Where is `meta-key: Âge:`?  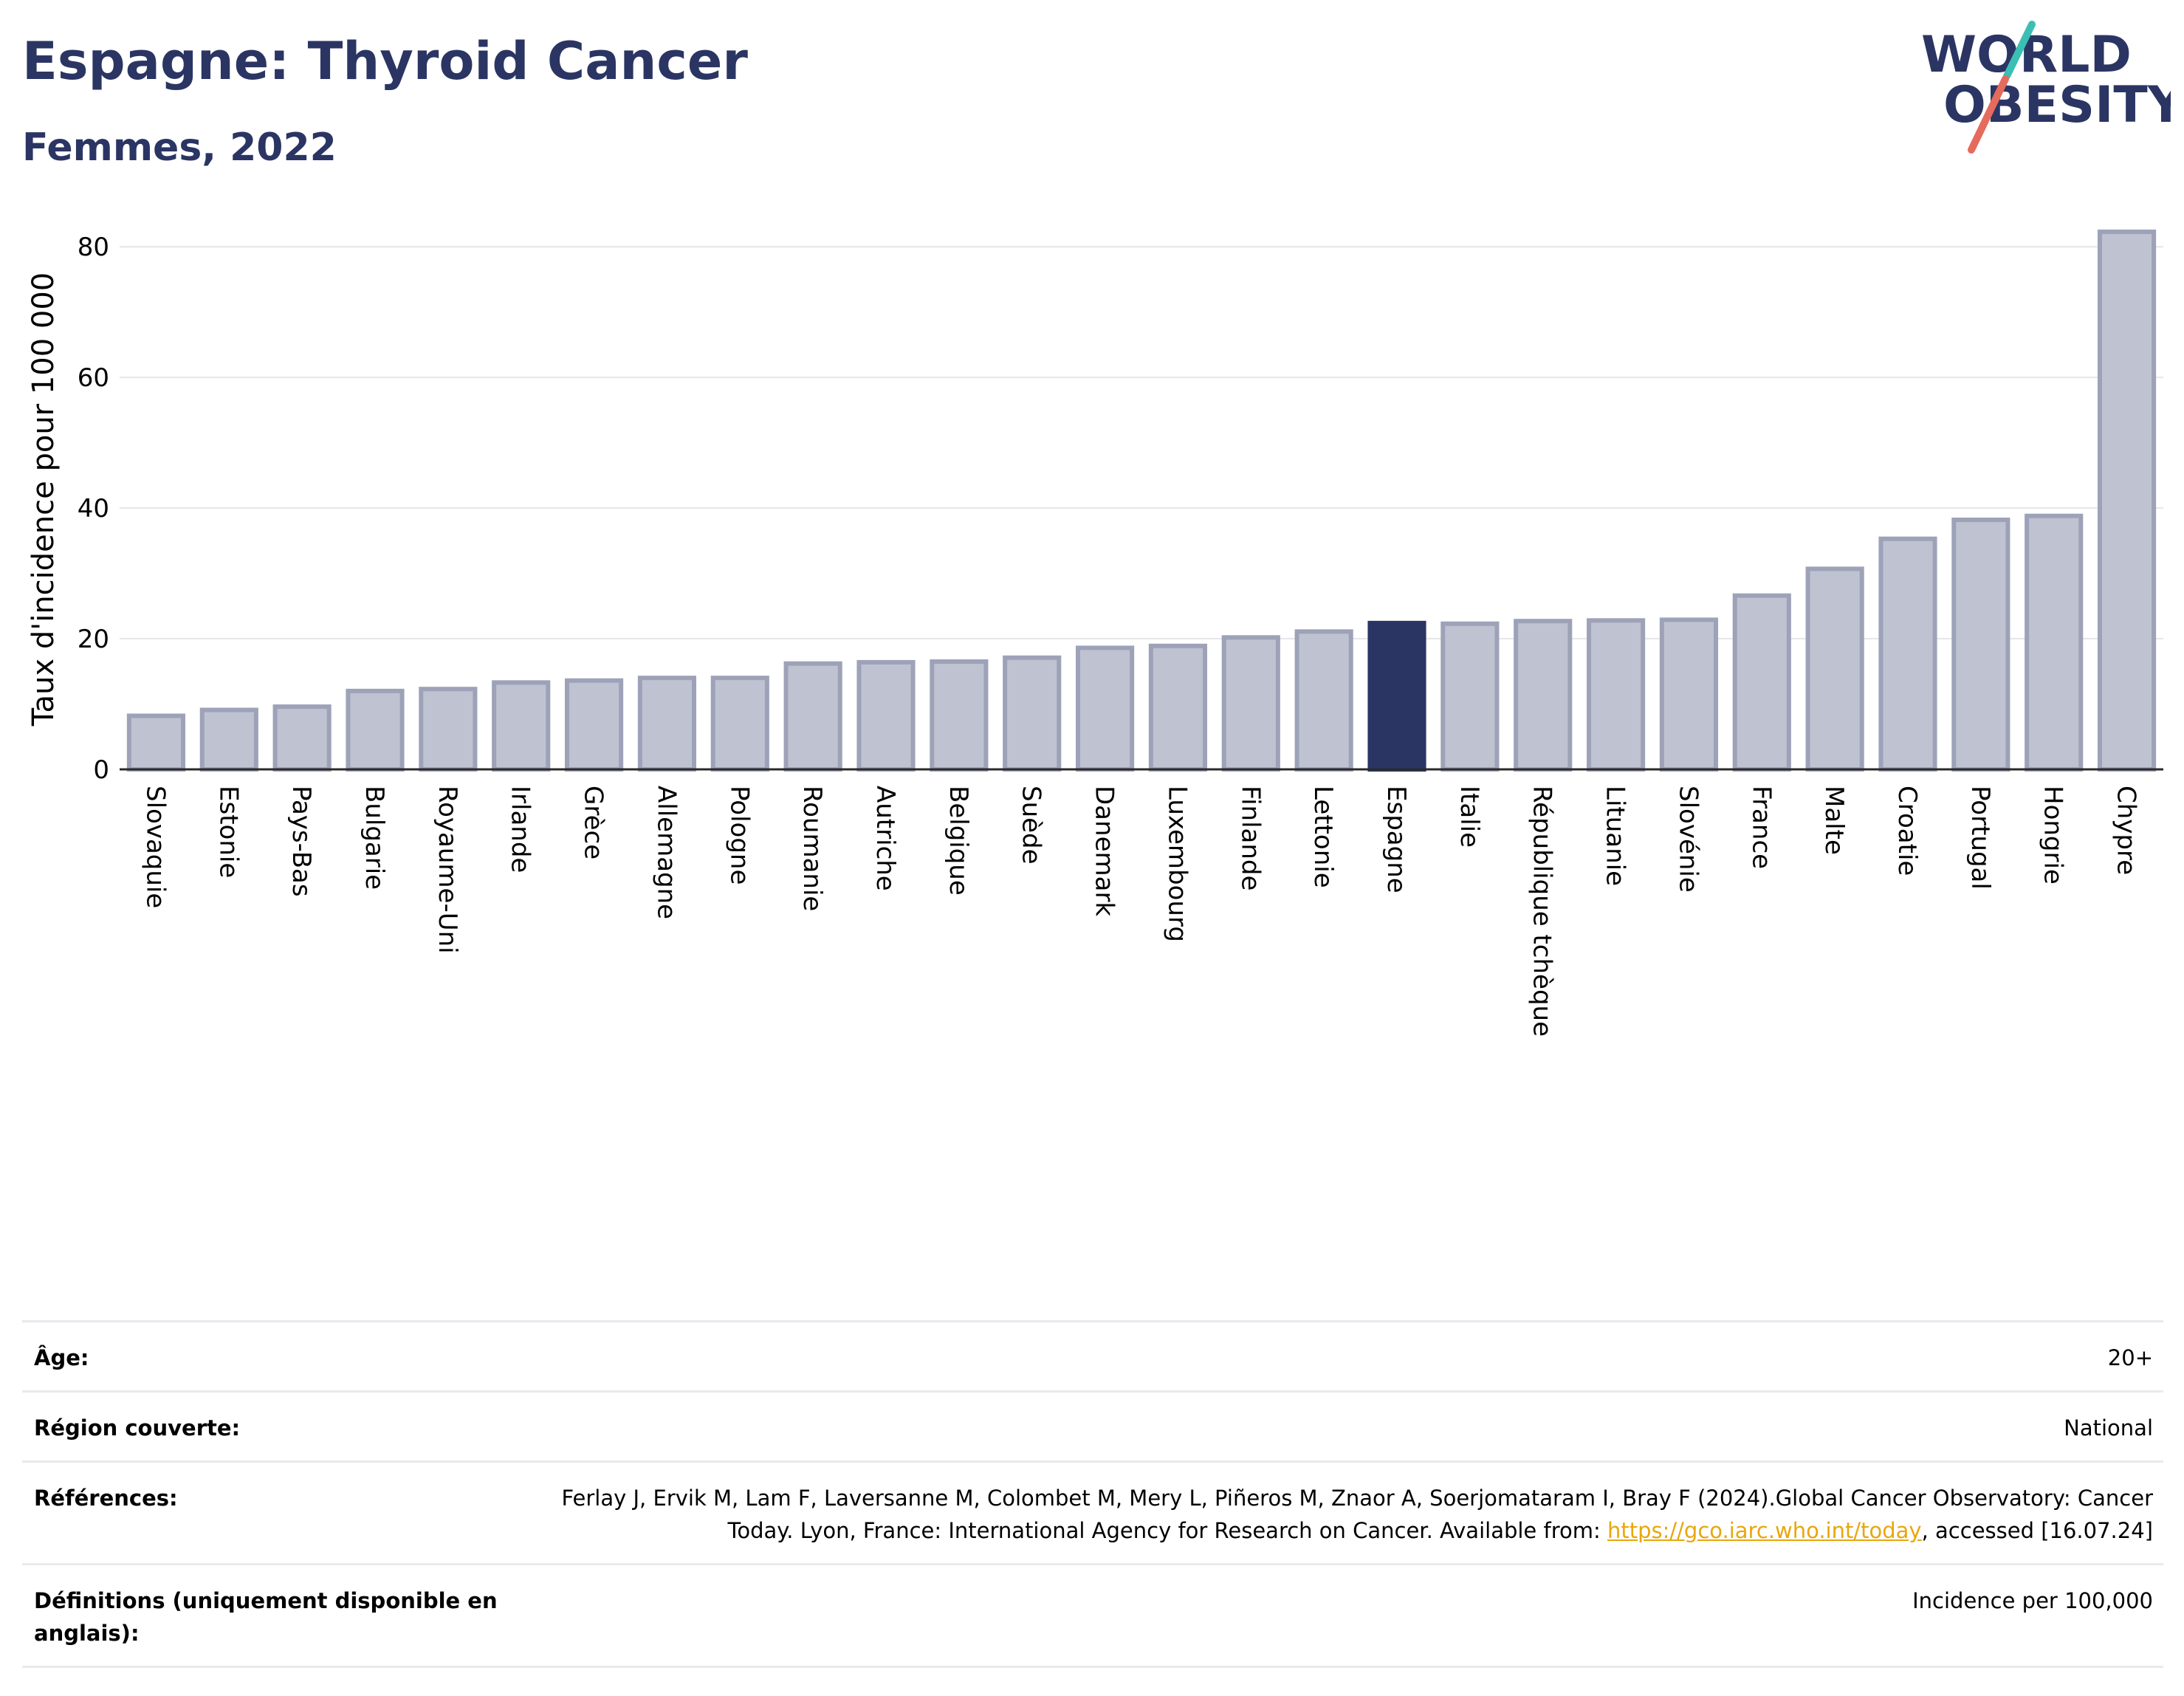 meta-key: Âge: is located at coordinates (62, 1357).